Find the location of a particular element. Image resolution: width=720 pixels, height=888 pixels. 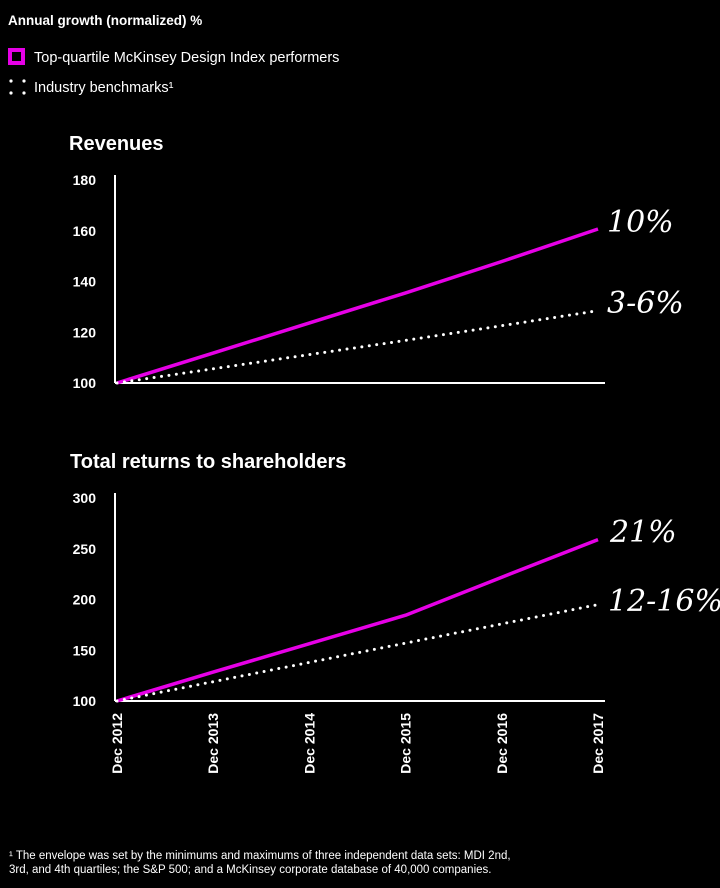

value-annotation: 21% is located at coordinates (643, 532).